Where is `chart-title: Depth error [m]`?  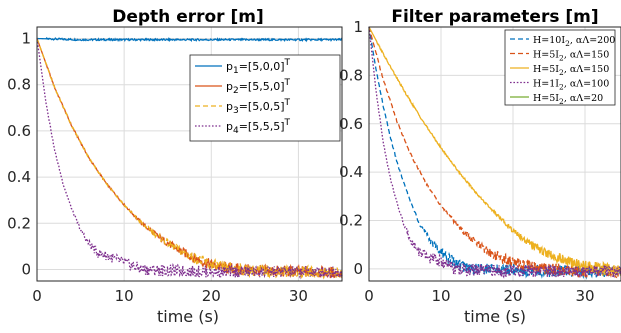
chart-title: Depth error [m] is located at coordinates (188, 17).